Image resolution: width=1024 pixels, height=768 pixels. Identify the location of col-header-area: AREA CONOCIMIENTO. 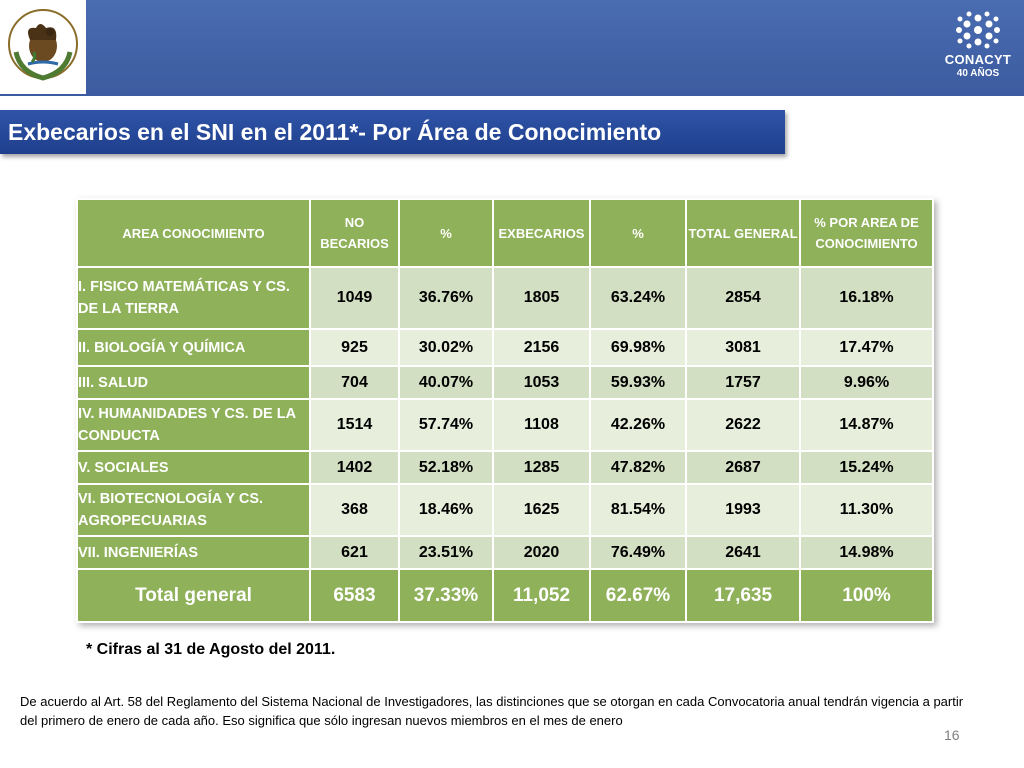
(193, 233).